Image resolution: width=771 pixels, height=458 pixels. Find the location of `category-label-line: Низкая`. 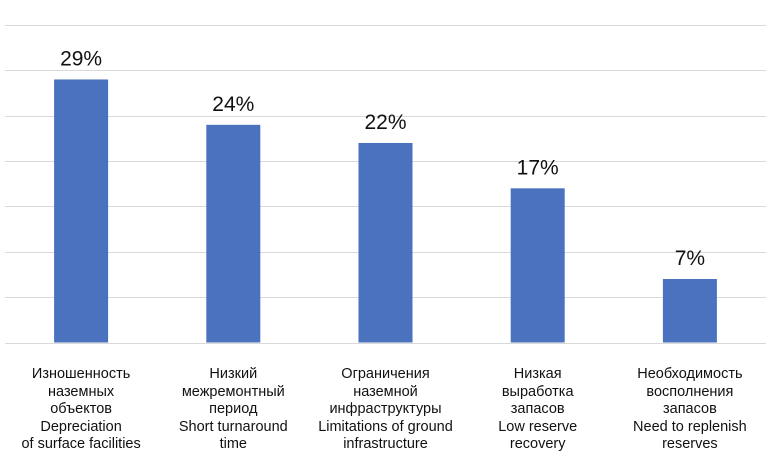

category-label-line: Низкая is located at coordinates (537, 374).